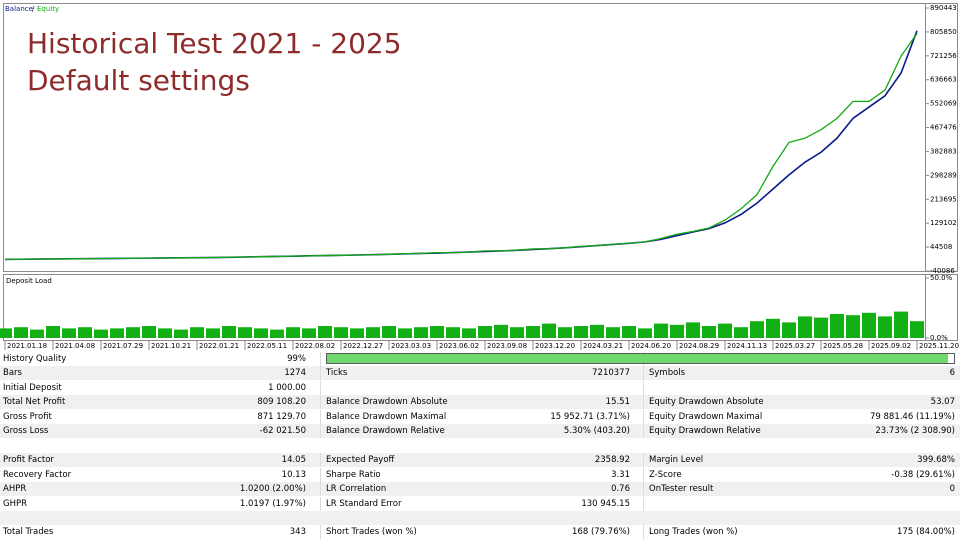 The height and width of the screenshot is (540, 960). I want to click on cell-label: LR Correlation, so click(356, 489).